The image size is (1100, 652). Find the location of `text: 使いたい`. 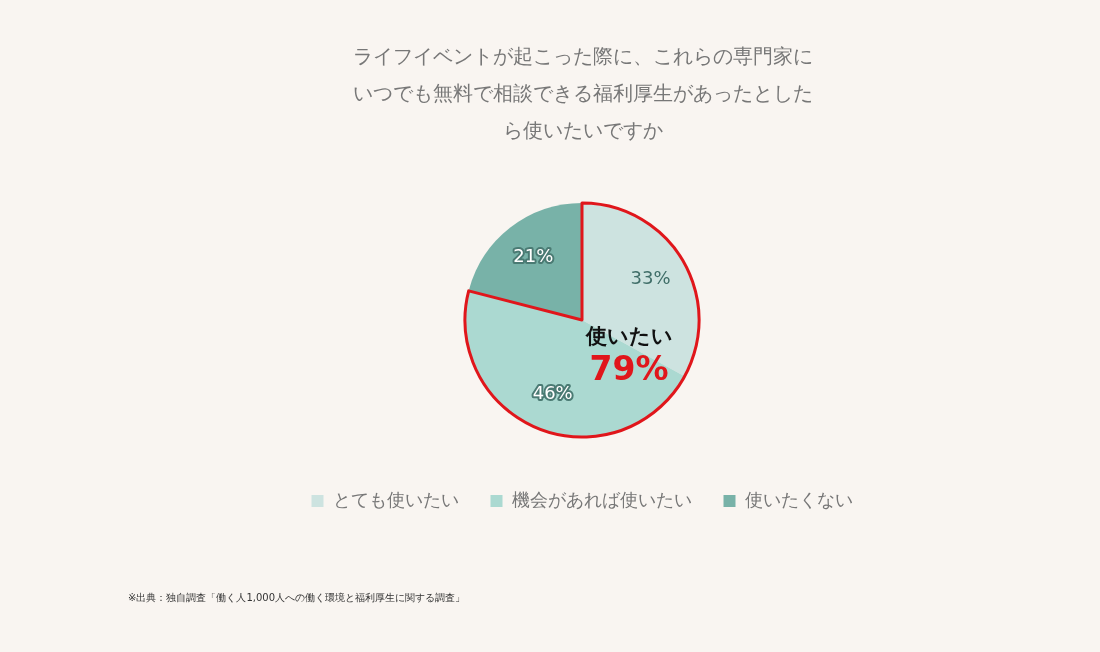

text: 使いたい is located at coordinates (628, 336).